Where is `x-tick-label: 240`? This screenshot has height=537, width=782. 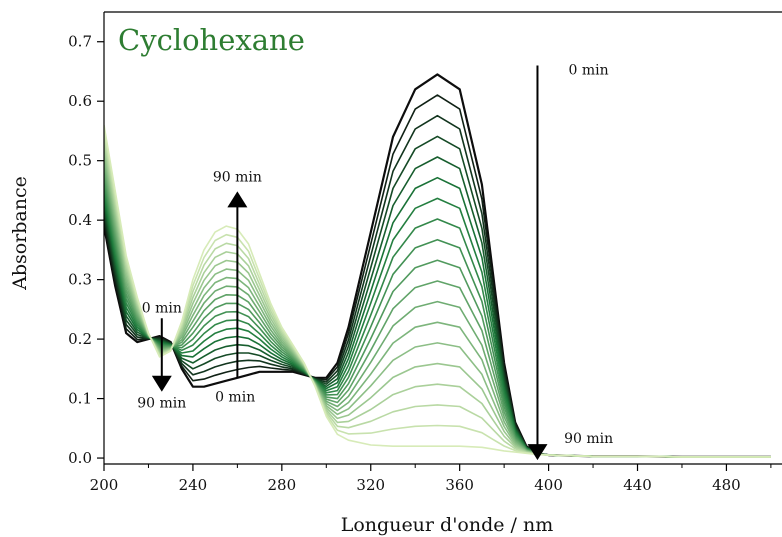
x-tick-label: 240 is located at coordinates (193, 485).